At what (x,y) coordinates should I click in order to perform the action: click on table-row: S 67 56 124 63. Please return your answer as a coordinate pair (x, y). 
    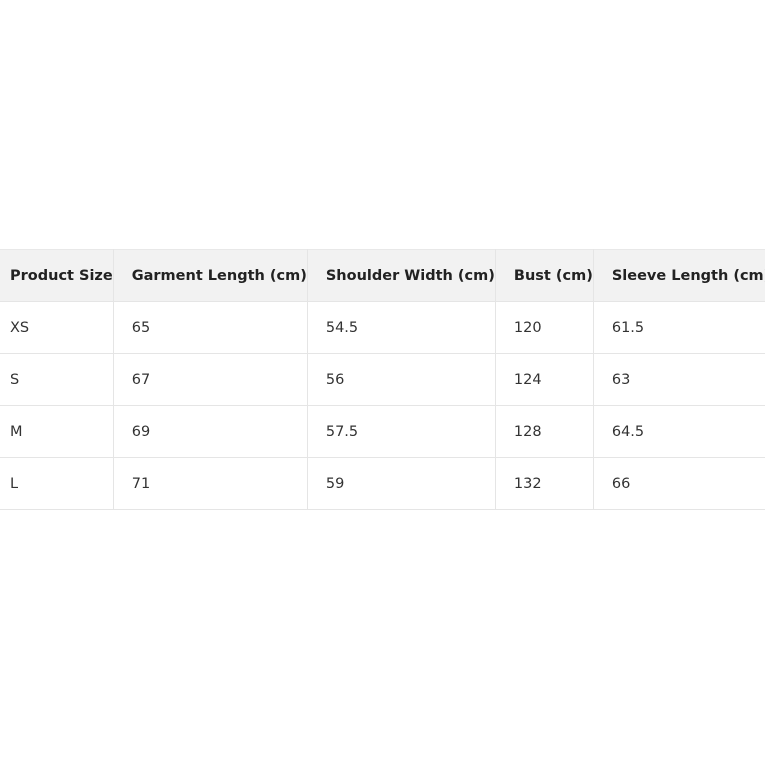
    Looking at the image, I should click on (382, 379).